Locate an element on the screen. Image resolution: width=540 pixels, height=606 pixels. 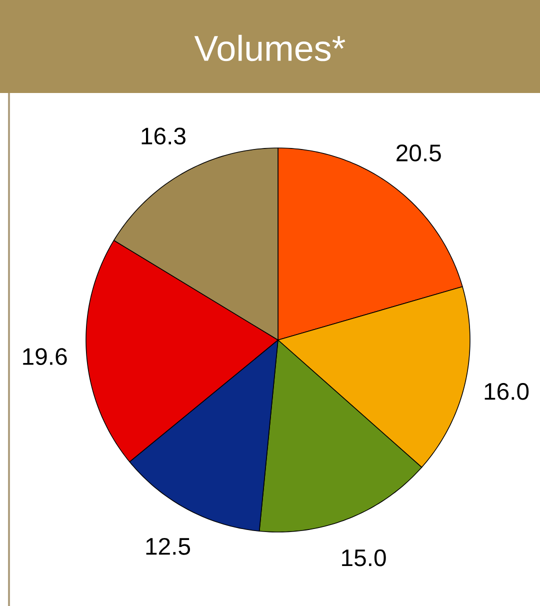
chart-title: Volumes* is located at coordinates (270, 48).